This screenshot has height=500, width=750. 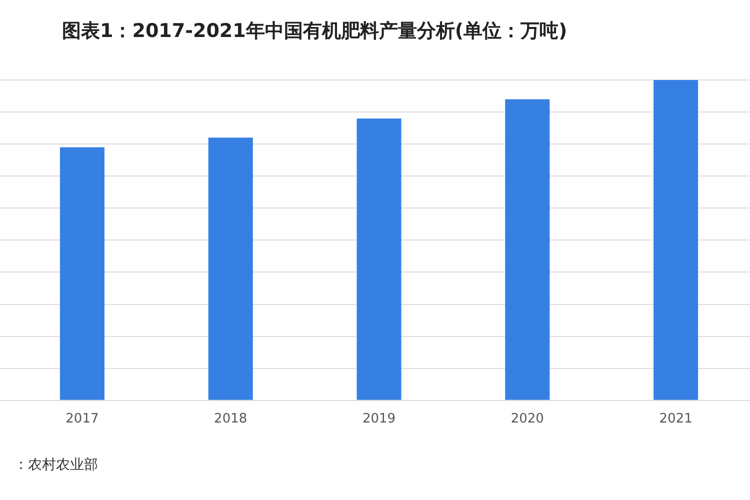 What do you see at coordinates (56, 465) in the screenshot?
I see `text: ：农村农业部` at bounding box center [56, 465].